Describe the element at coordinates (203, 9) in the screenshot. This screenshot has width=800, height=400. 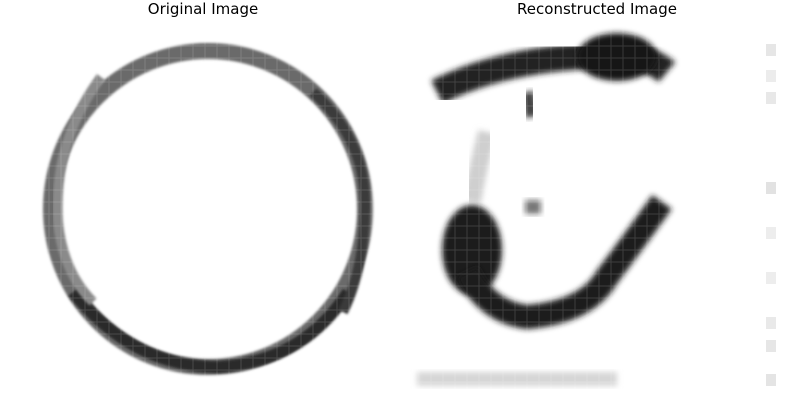
I see `original-image-title: Original Image` at that location.